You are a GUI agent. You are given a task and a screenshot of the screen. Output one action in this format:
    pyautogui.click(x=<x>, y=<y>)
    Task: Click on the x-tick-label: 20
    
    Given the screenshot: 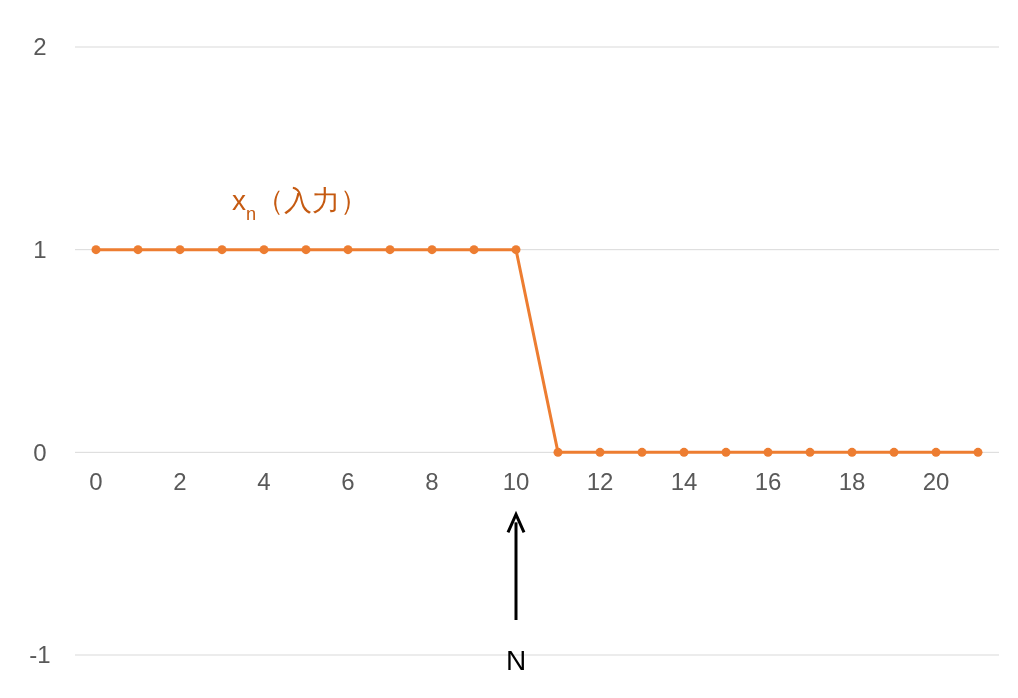 What is the action you would take?
    pyautogui.click(x=936, y=482)
    